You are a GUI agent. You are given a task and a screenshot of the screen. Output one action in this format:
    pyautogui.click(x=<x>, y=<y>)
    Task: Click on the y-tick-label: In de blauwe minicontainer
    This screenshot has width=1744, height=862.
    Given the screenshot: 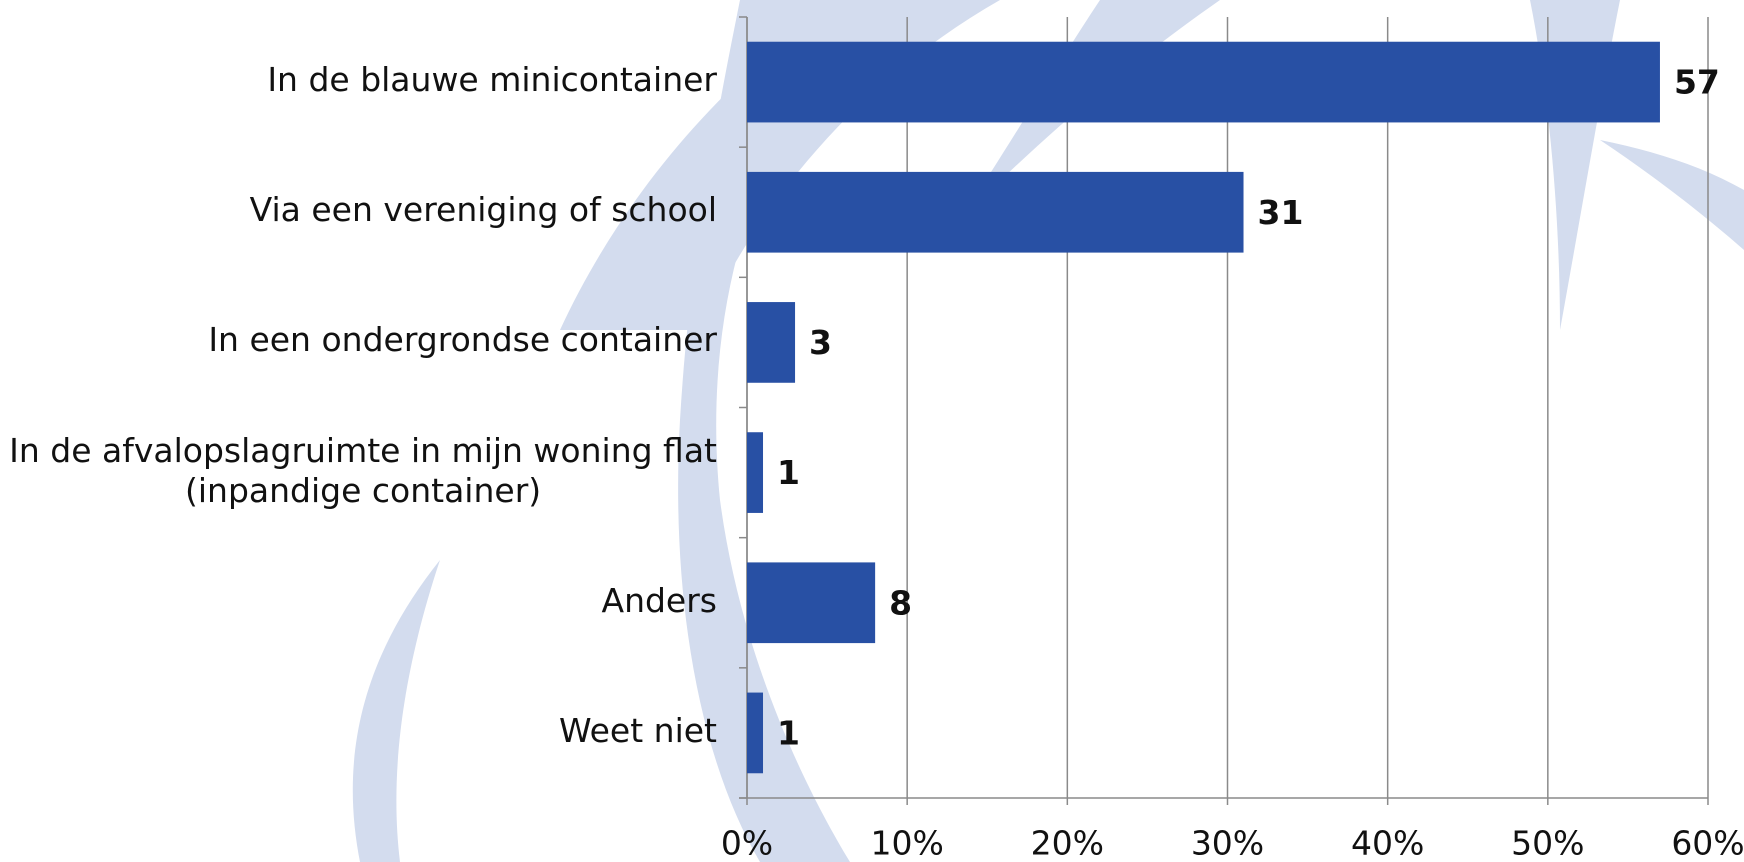 What is the action you would take?
    pyautogui.click(x=492, y=80)
    